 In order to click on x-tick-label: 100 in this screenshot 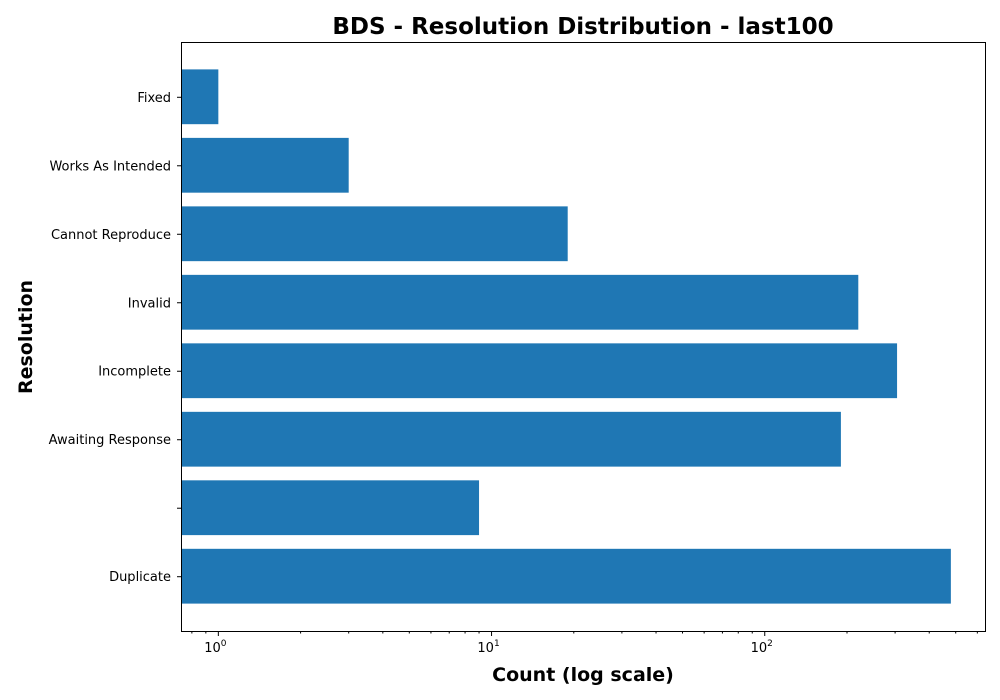, I will do `click(215, 647)`.